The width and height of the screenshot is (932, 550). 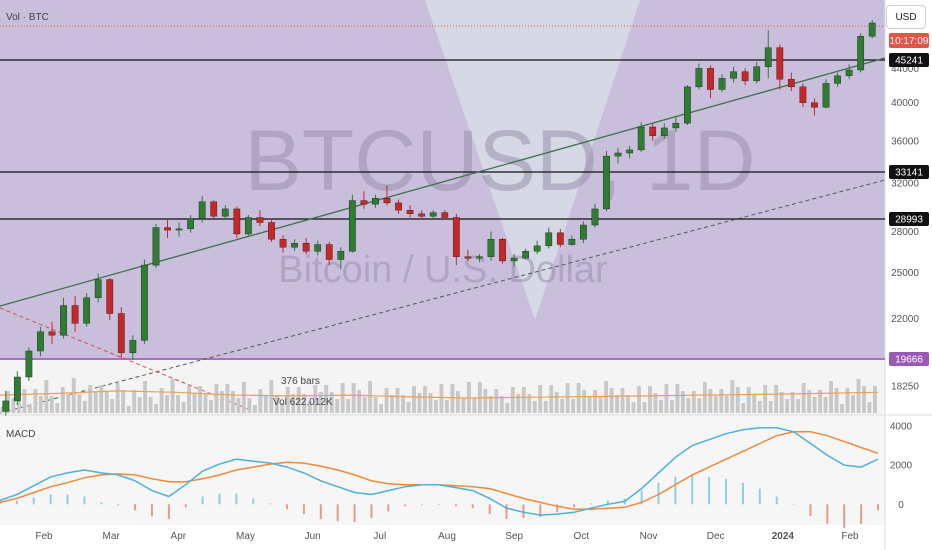 What do you see at coordinates (909, 60) in the screenshot?
I see `level-tag-45241: 45241` at bounding box center [909, 60].